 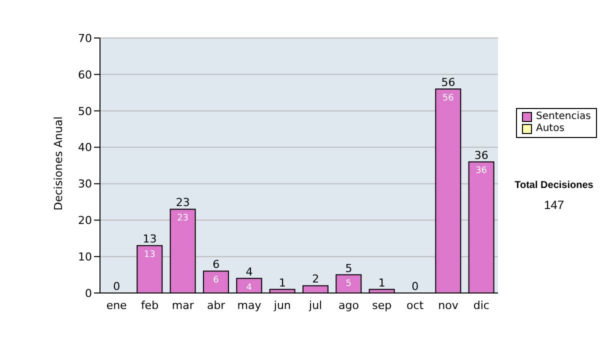 What do you see at coordinates (216, 305) in the screenshot?
I see `x-tick-label: abr` at bounding box center [216, 305].